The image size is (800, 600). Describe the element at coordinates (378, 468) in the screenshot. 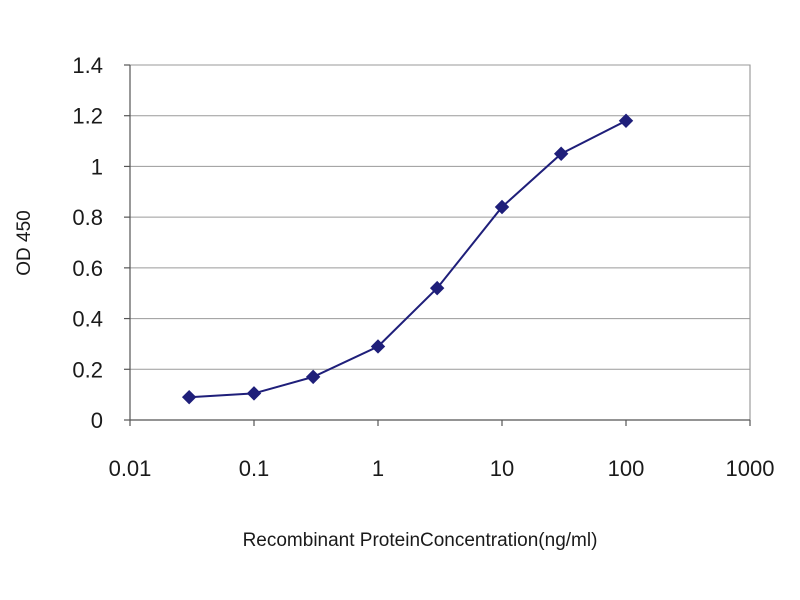

I see `x-tick-label: 1` at that location.